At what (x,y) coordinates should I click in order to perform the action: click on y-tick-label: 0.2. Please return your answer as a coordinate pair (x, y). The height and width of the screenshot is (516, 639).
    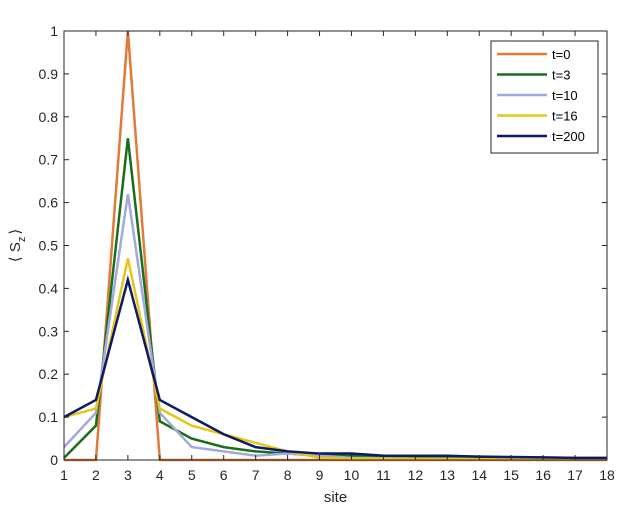
    Looking at the image, I should click on (49, 374).